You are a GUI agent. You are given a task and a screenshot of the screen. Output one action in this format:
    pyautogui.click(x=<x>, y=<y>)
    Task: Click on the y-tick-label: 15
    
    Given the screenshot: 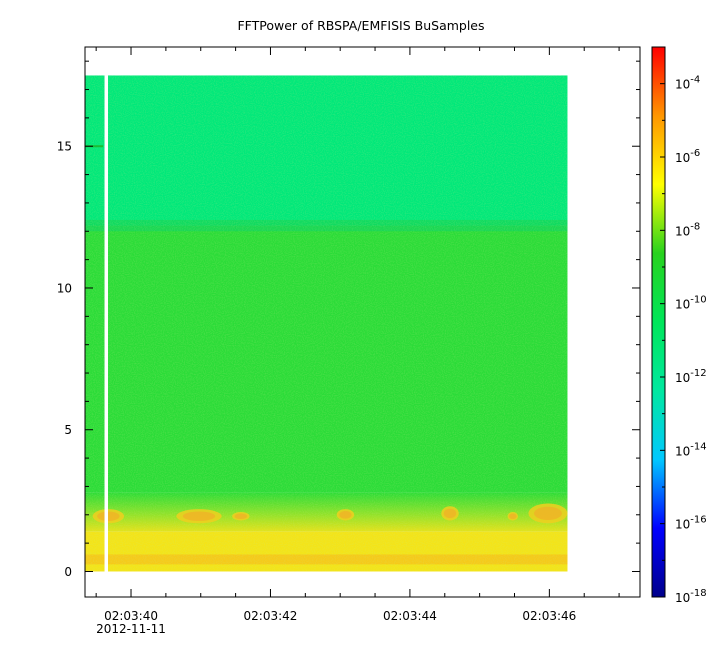 What is the action you would take?
    pyautogui.click(x=64, y=147)
    